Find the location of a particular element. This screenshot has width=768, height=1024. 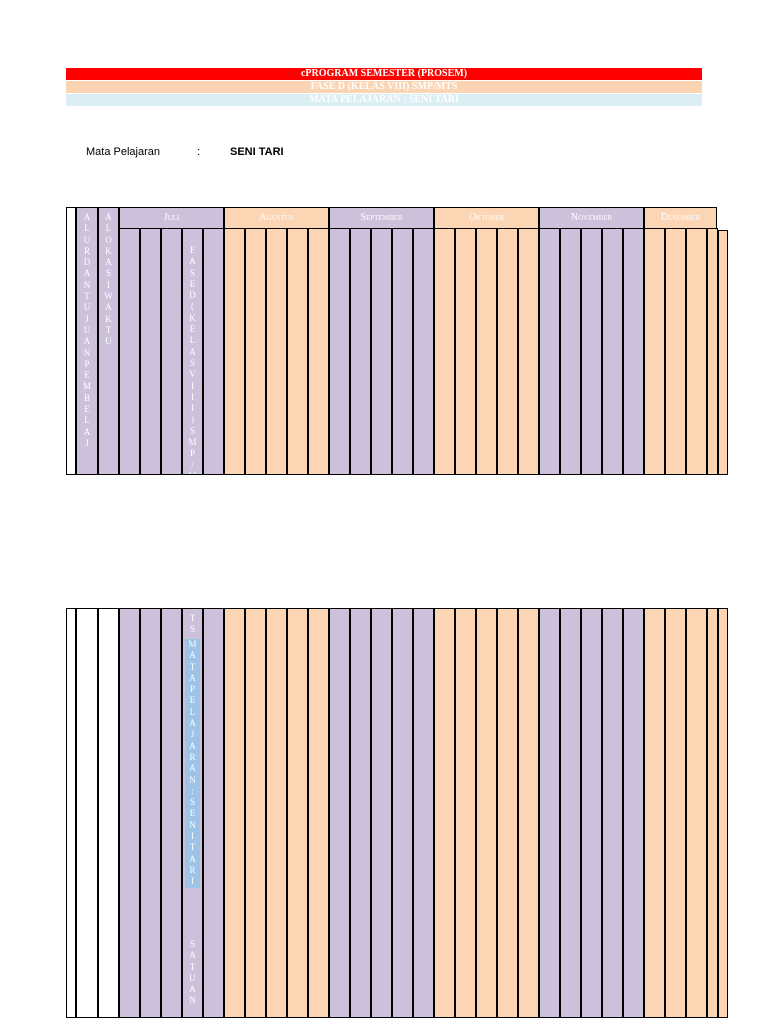

month-header-agustus: Agustus is located at coordinates (276, 218).